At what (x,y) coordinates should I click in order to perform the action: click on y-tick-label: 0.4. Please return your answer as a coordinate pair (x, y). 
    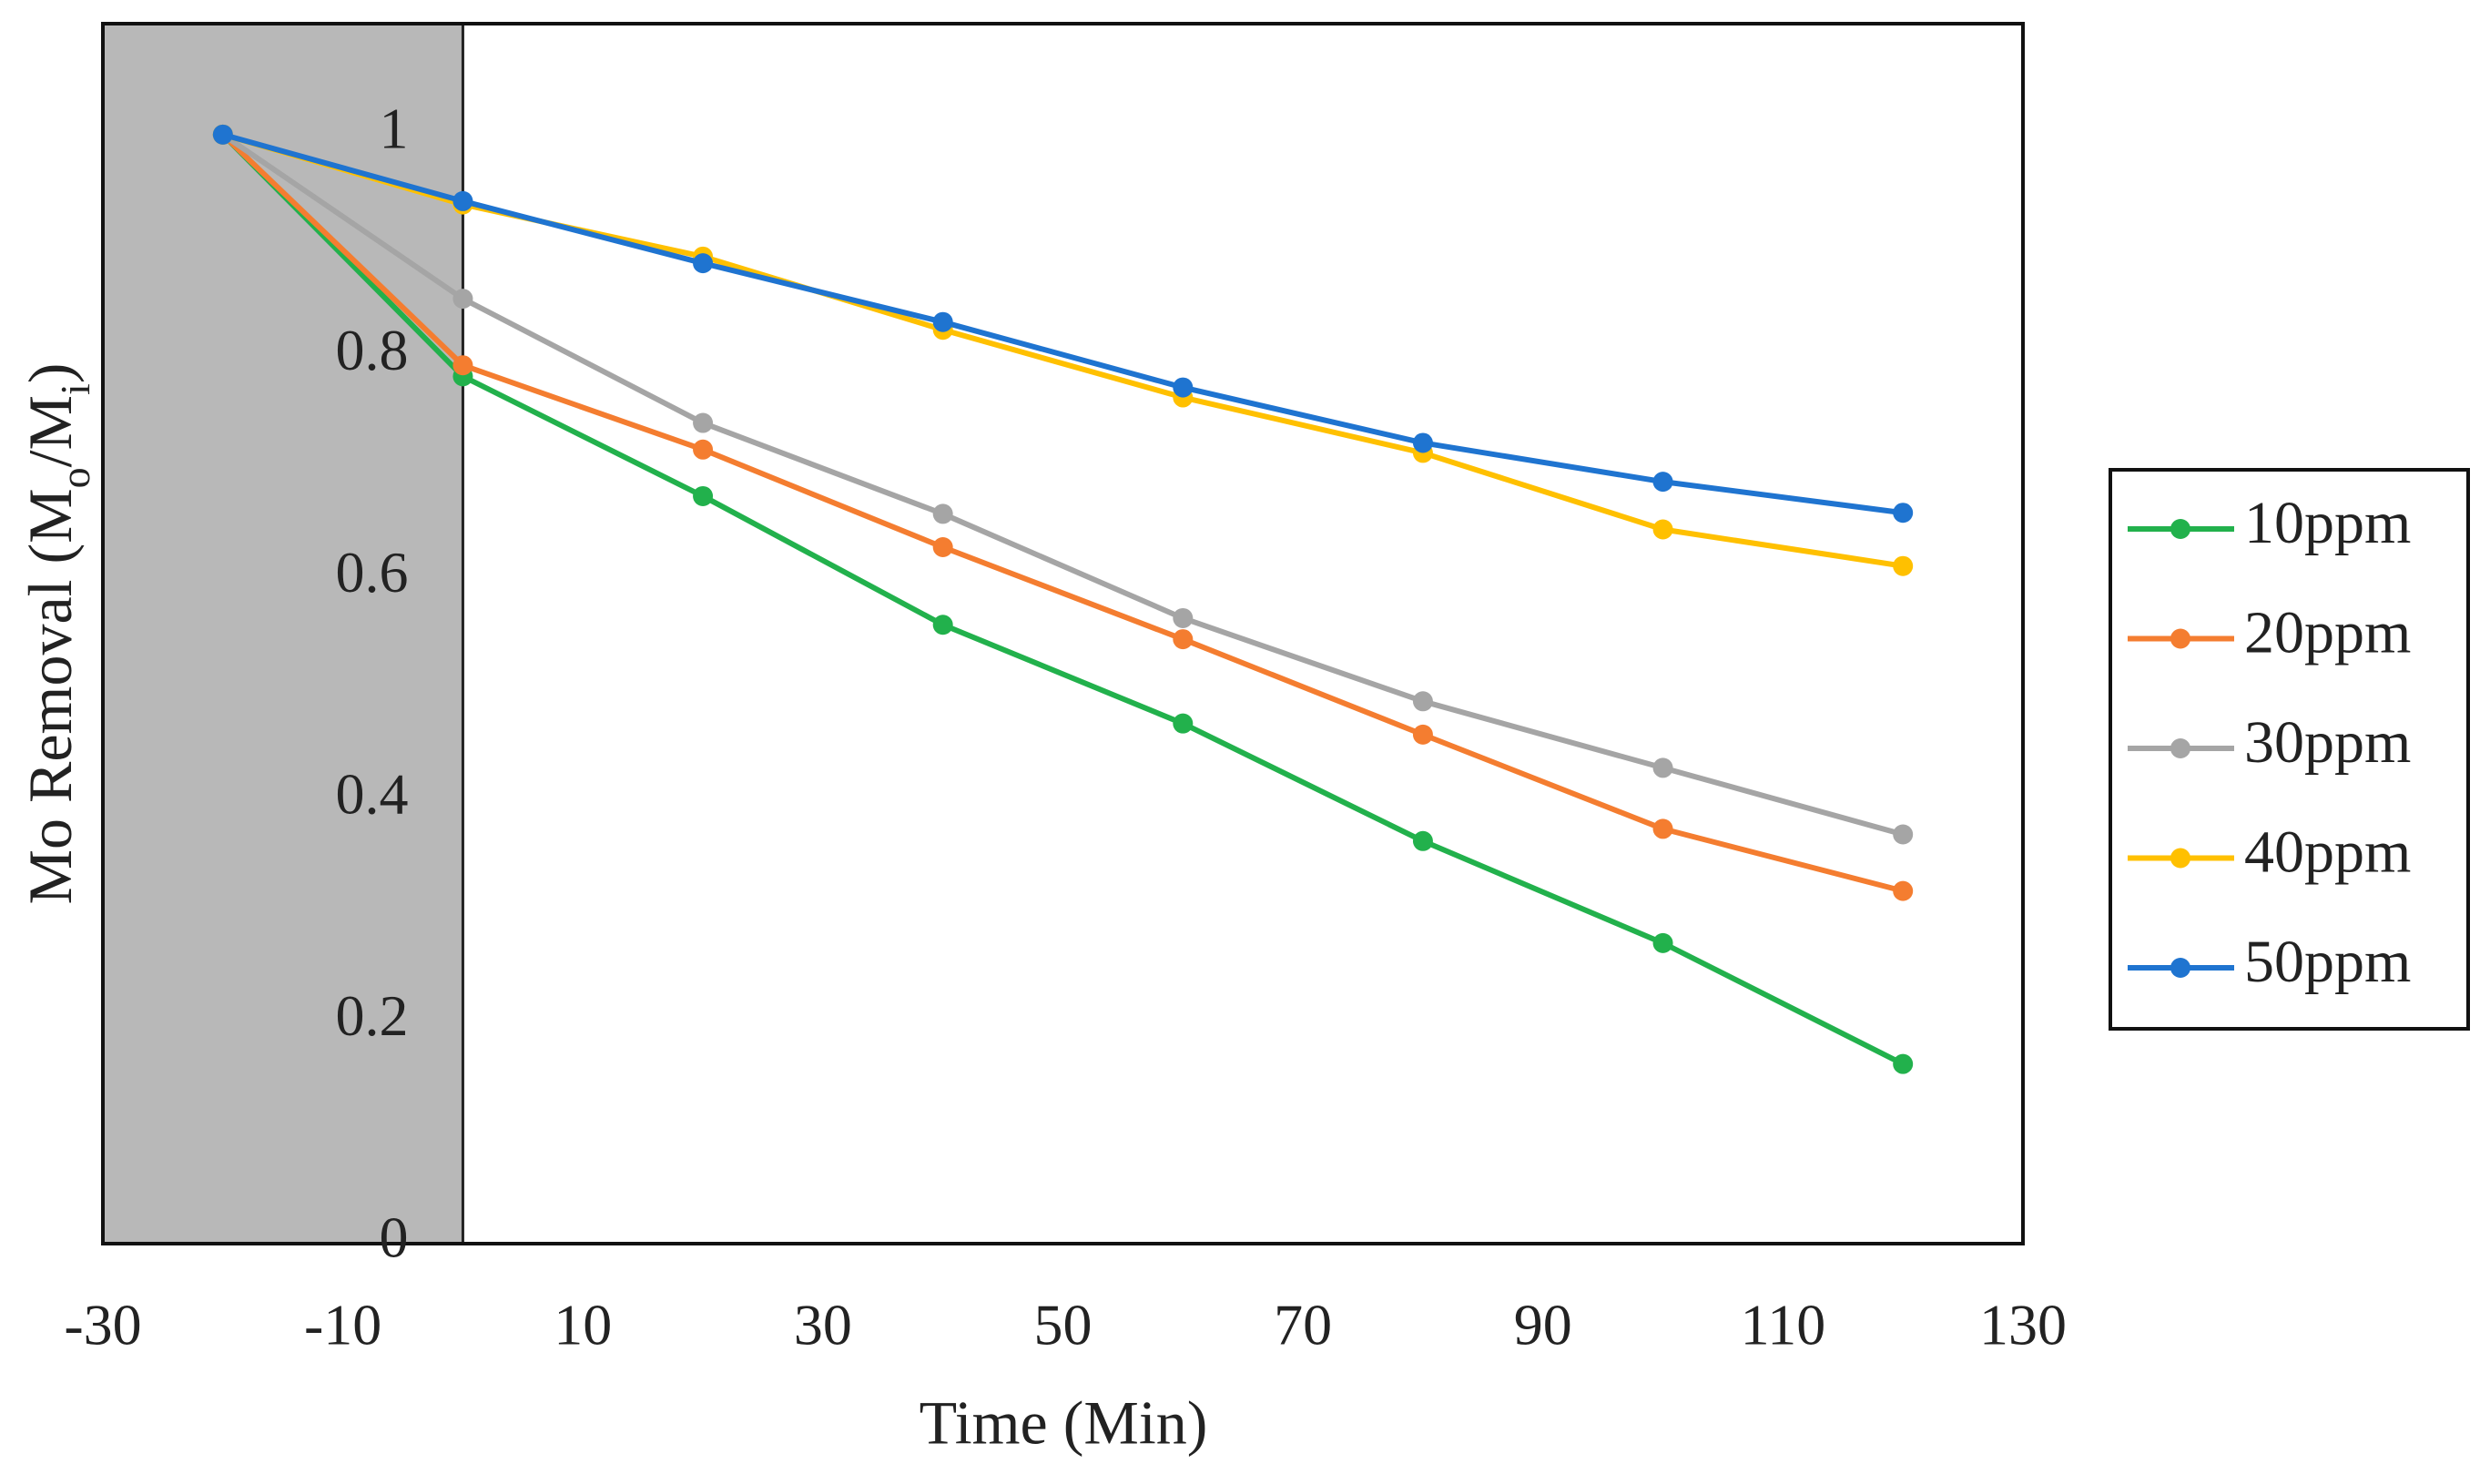
    Looking at the image, I should click on (371, 793).